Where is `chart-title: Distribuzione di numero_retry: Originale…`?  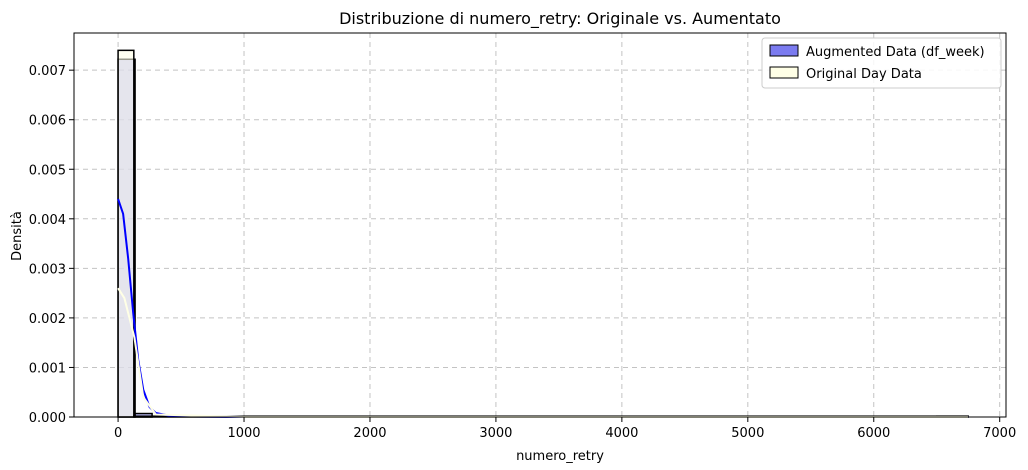 chart-title: Distribuzione di numero_retry: Originale… is located at coordinates (560, 19).